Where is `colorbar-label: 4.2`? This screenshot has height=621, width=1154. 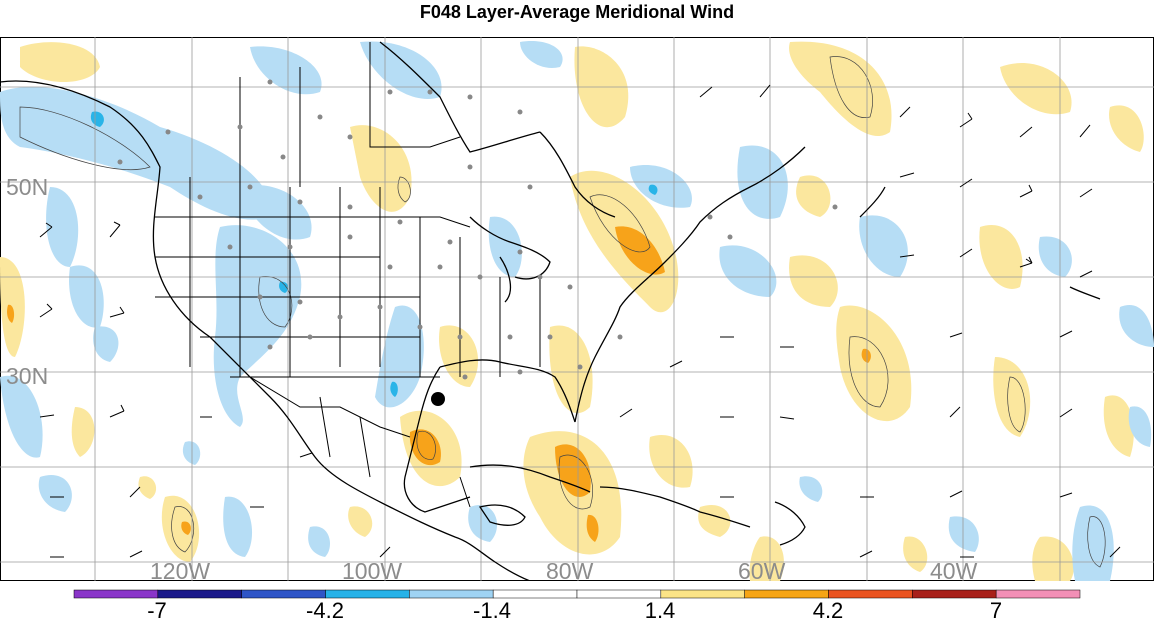 colorbar-label: 4.2 is located at coordinates (828, 609).